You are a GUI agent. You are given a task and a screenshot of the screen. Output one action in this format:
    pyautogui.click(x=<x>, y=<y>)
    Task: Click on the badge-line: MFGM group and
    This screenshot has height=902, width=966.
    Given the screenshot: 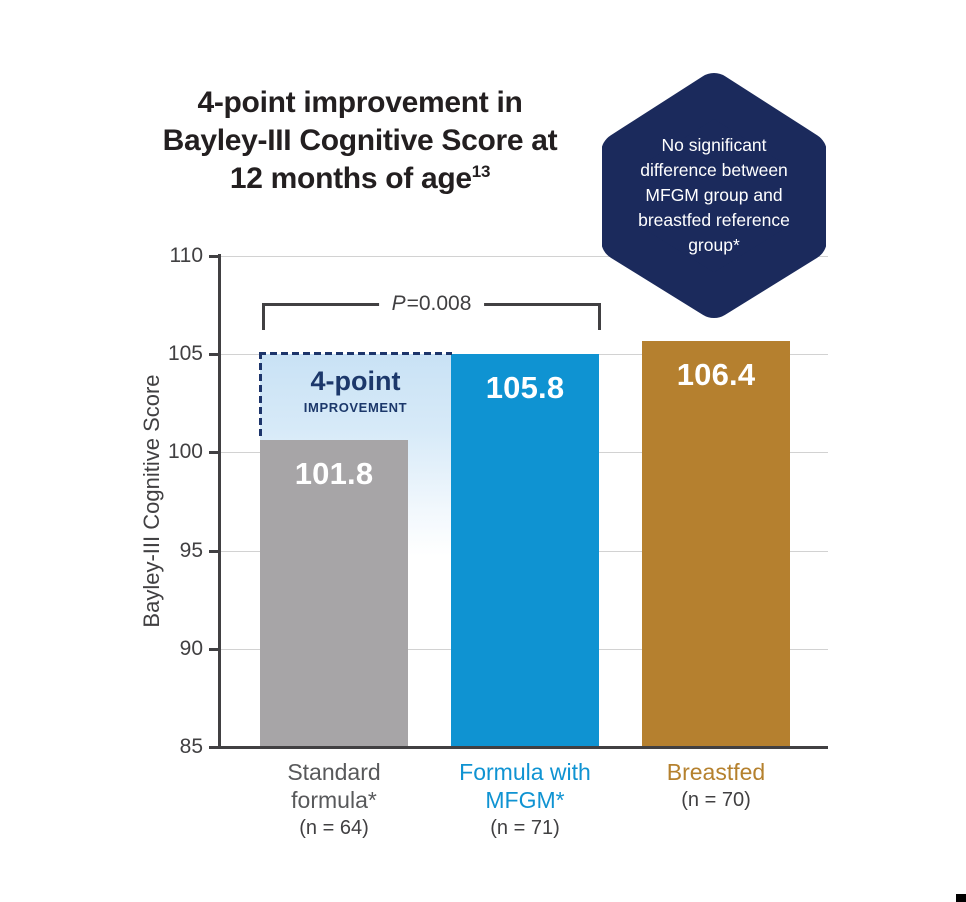 What is the action you would take?
    pyautogui.click(x=714, y=195)
    